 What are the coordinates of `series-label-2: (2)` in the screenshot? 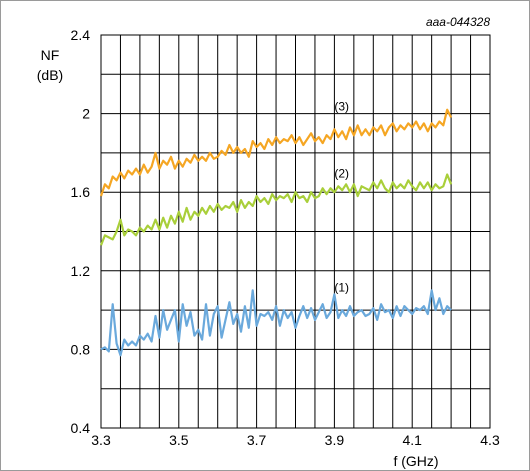 It's located at (341, 173).